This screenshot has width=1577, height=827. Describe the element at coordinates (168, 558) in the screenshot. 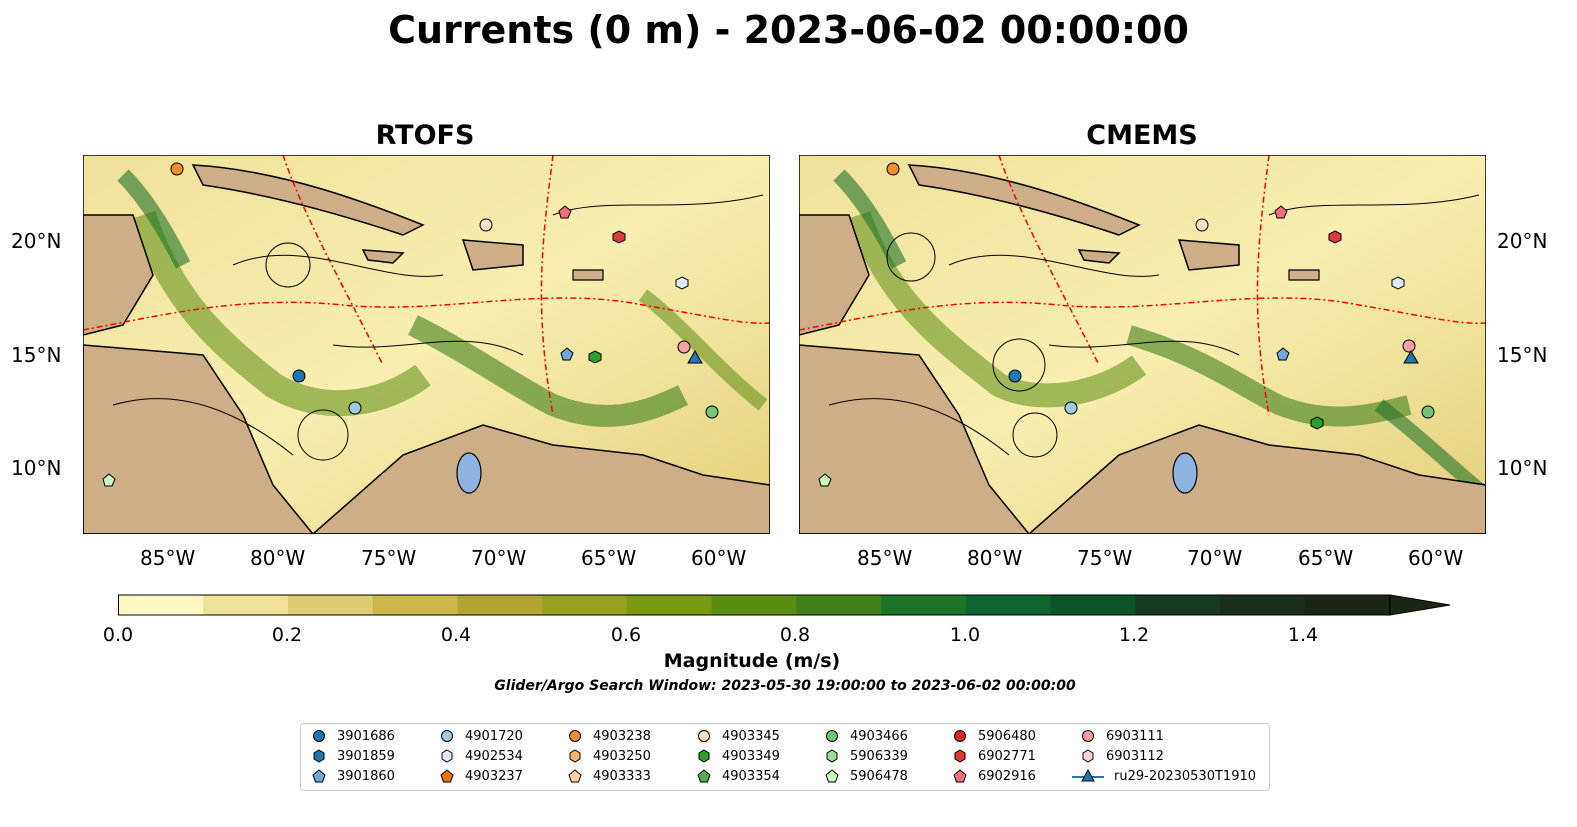

I see `lon-tick-left: 85°W` at that location.